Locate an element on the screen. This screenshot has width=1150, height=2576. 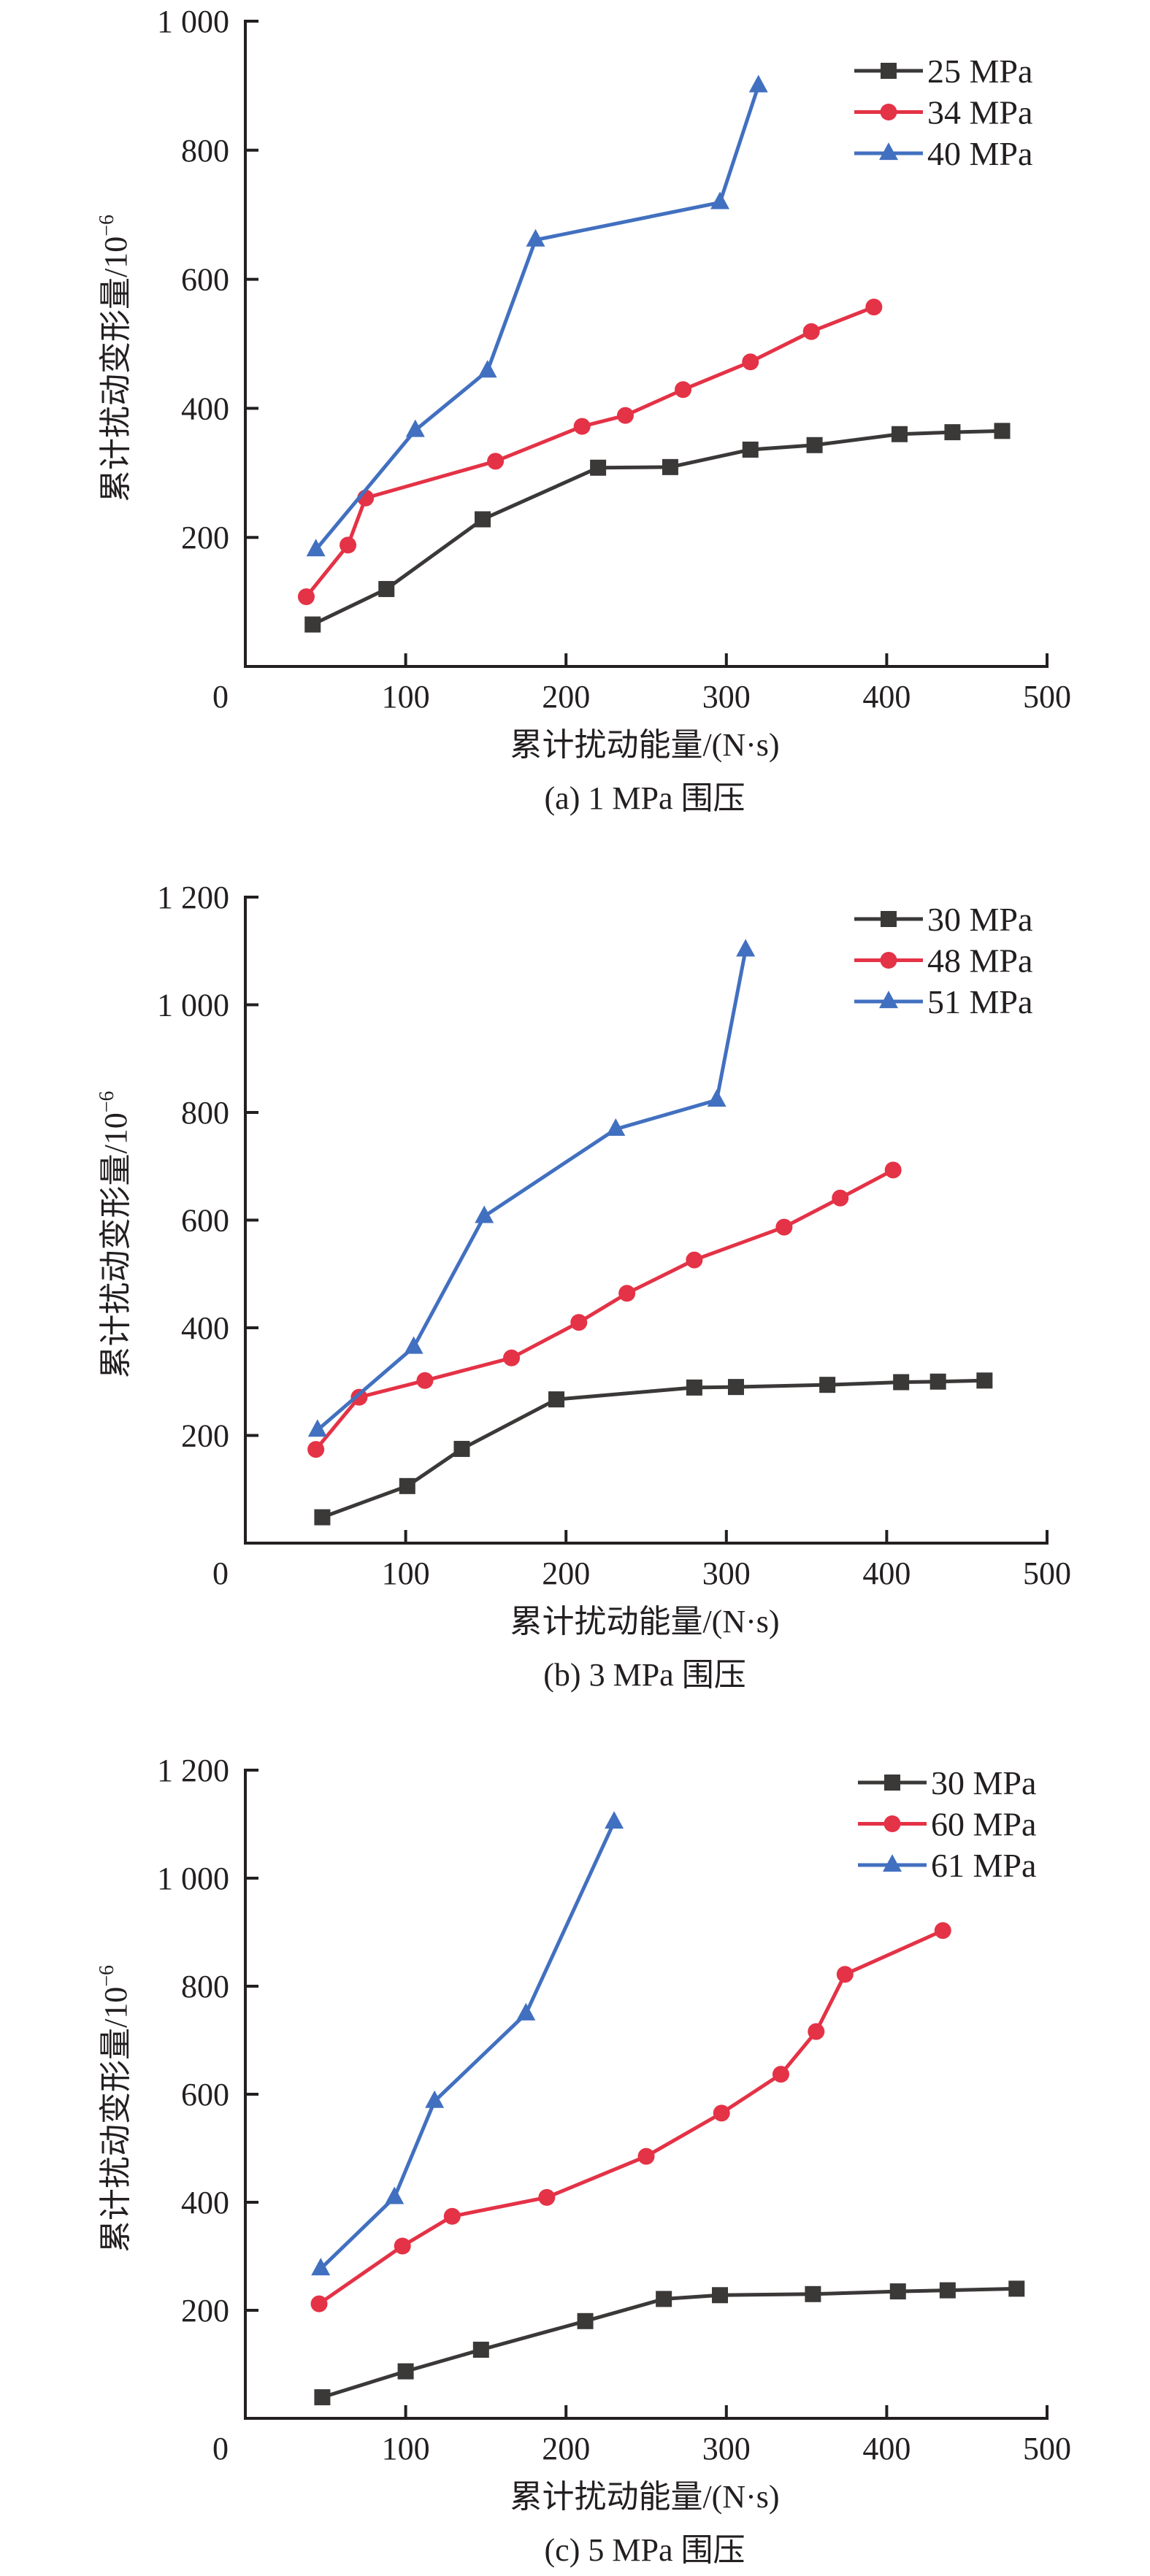
legend-item-a-1: 34 MPa is located at coordinates (943, 112).